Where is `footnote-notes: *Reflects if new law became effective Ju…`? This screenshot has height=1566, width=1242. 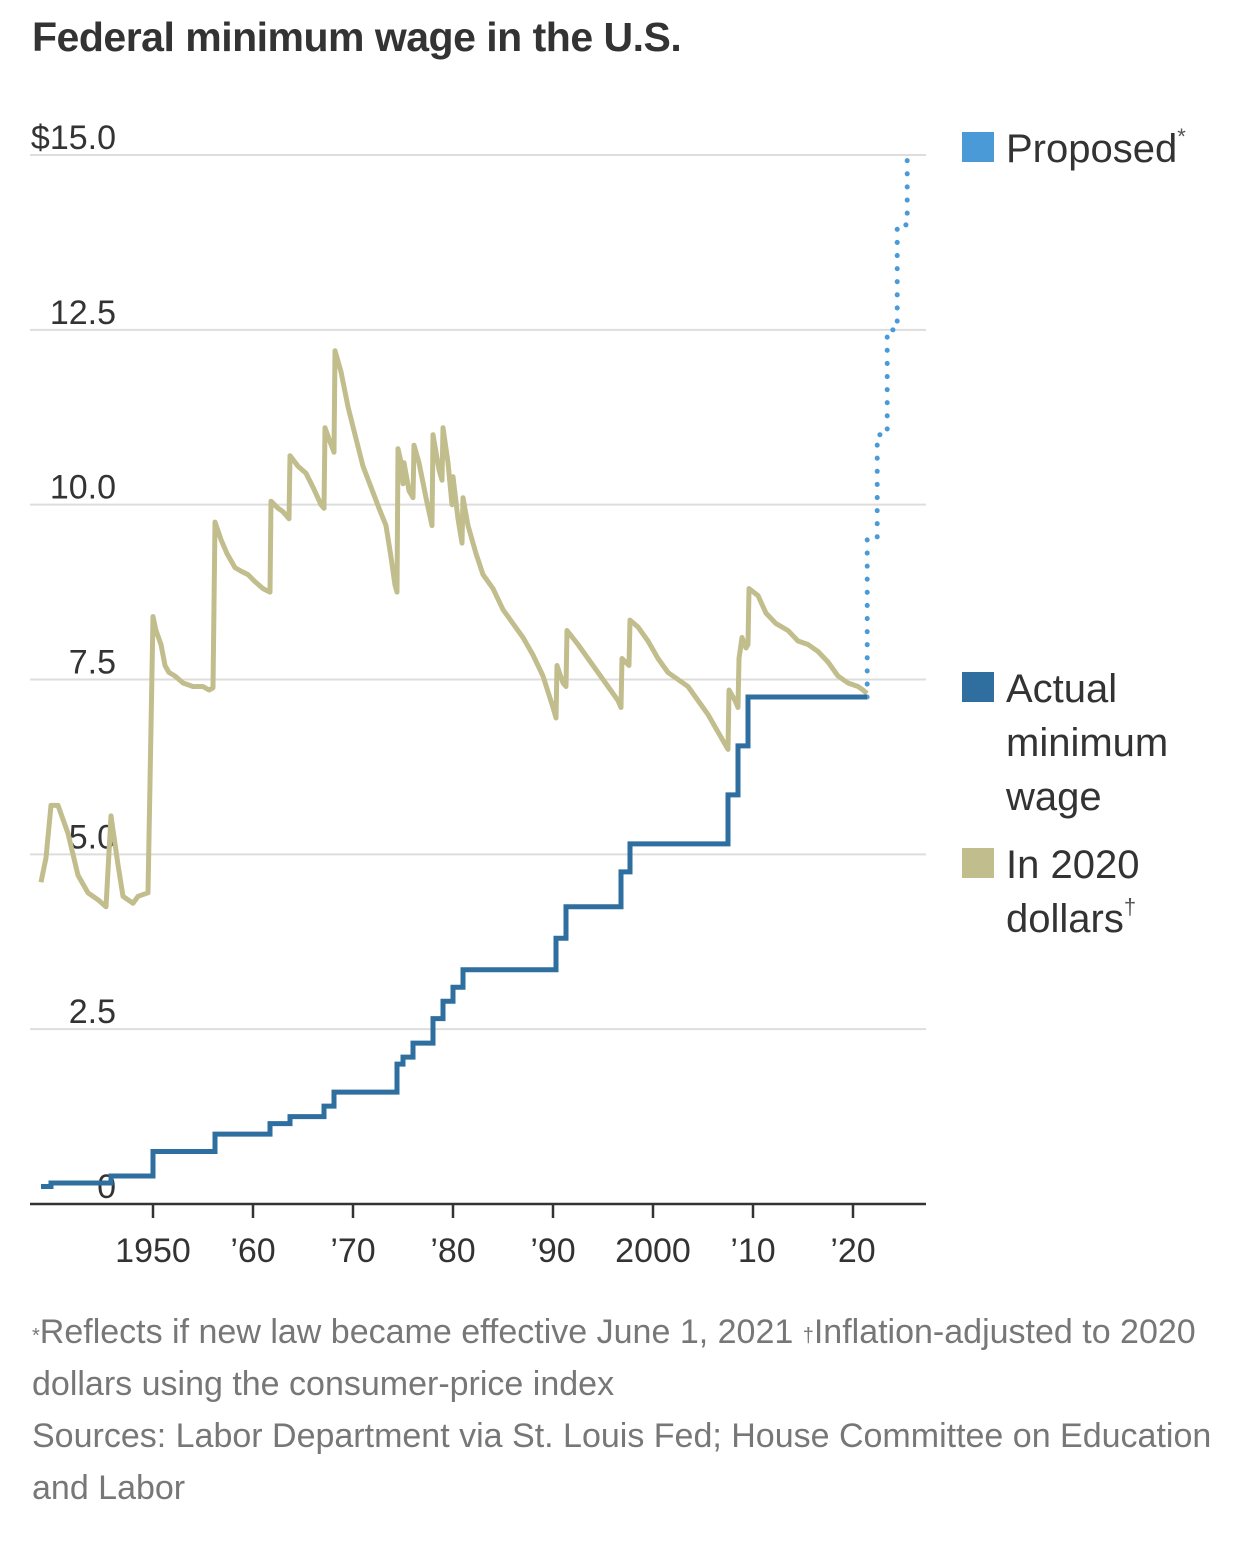 footnote-notes: *Reflects if new law became effective Ju… is located at coordinates (622, 1358).